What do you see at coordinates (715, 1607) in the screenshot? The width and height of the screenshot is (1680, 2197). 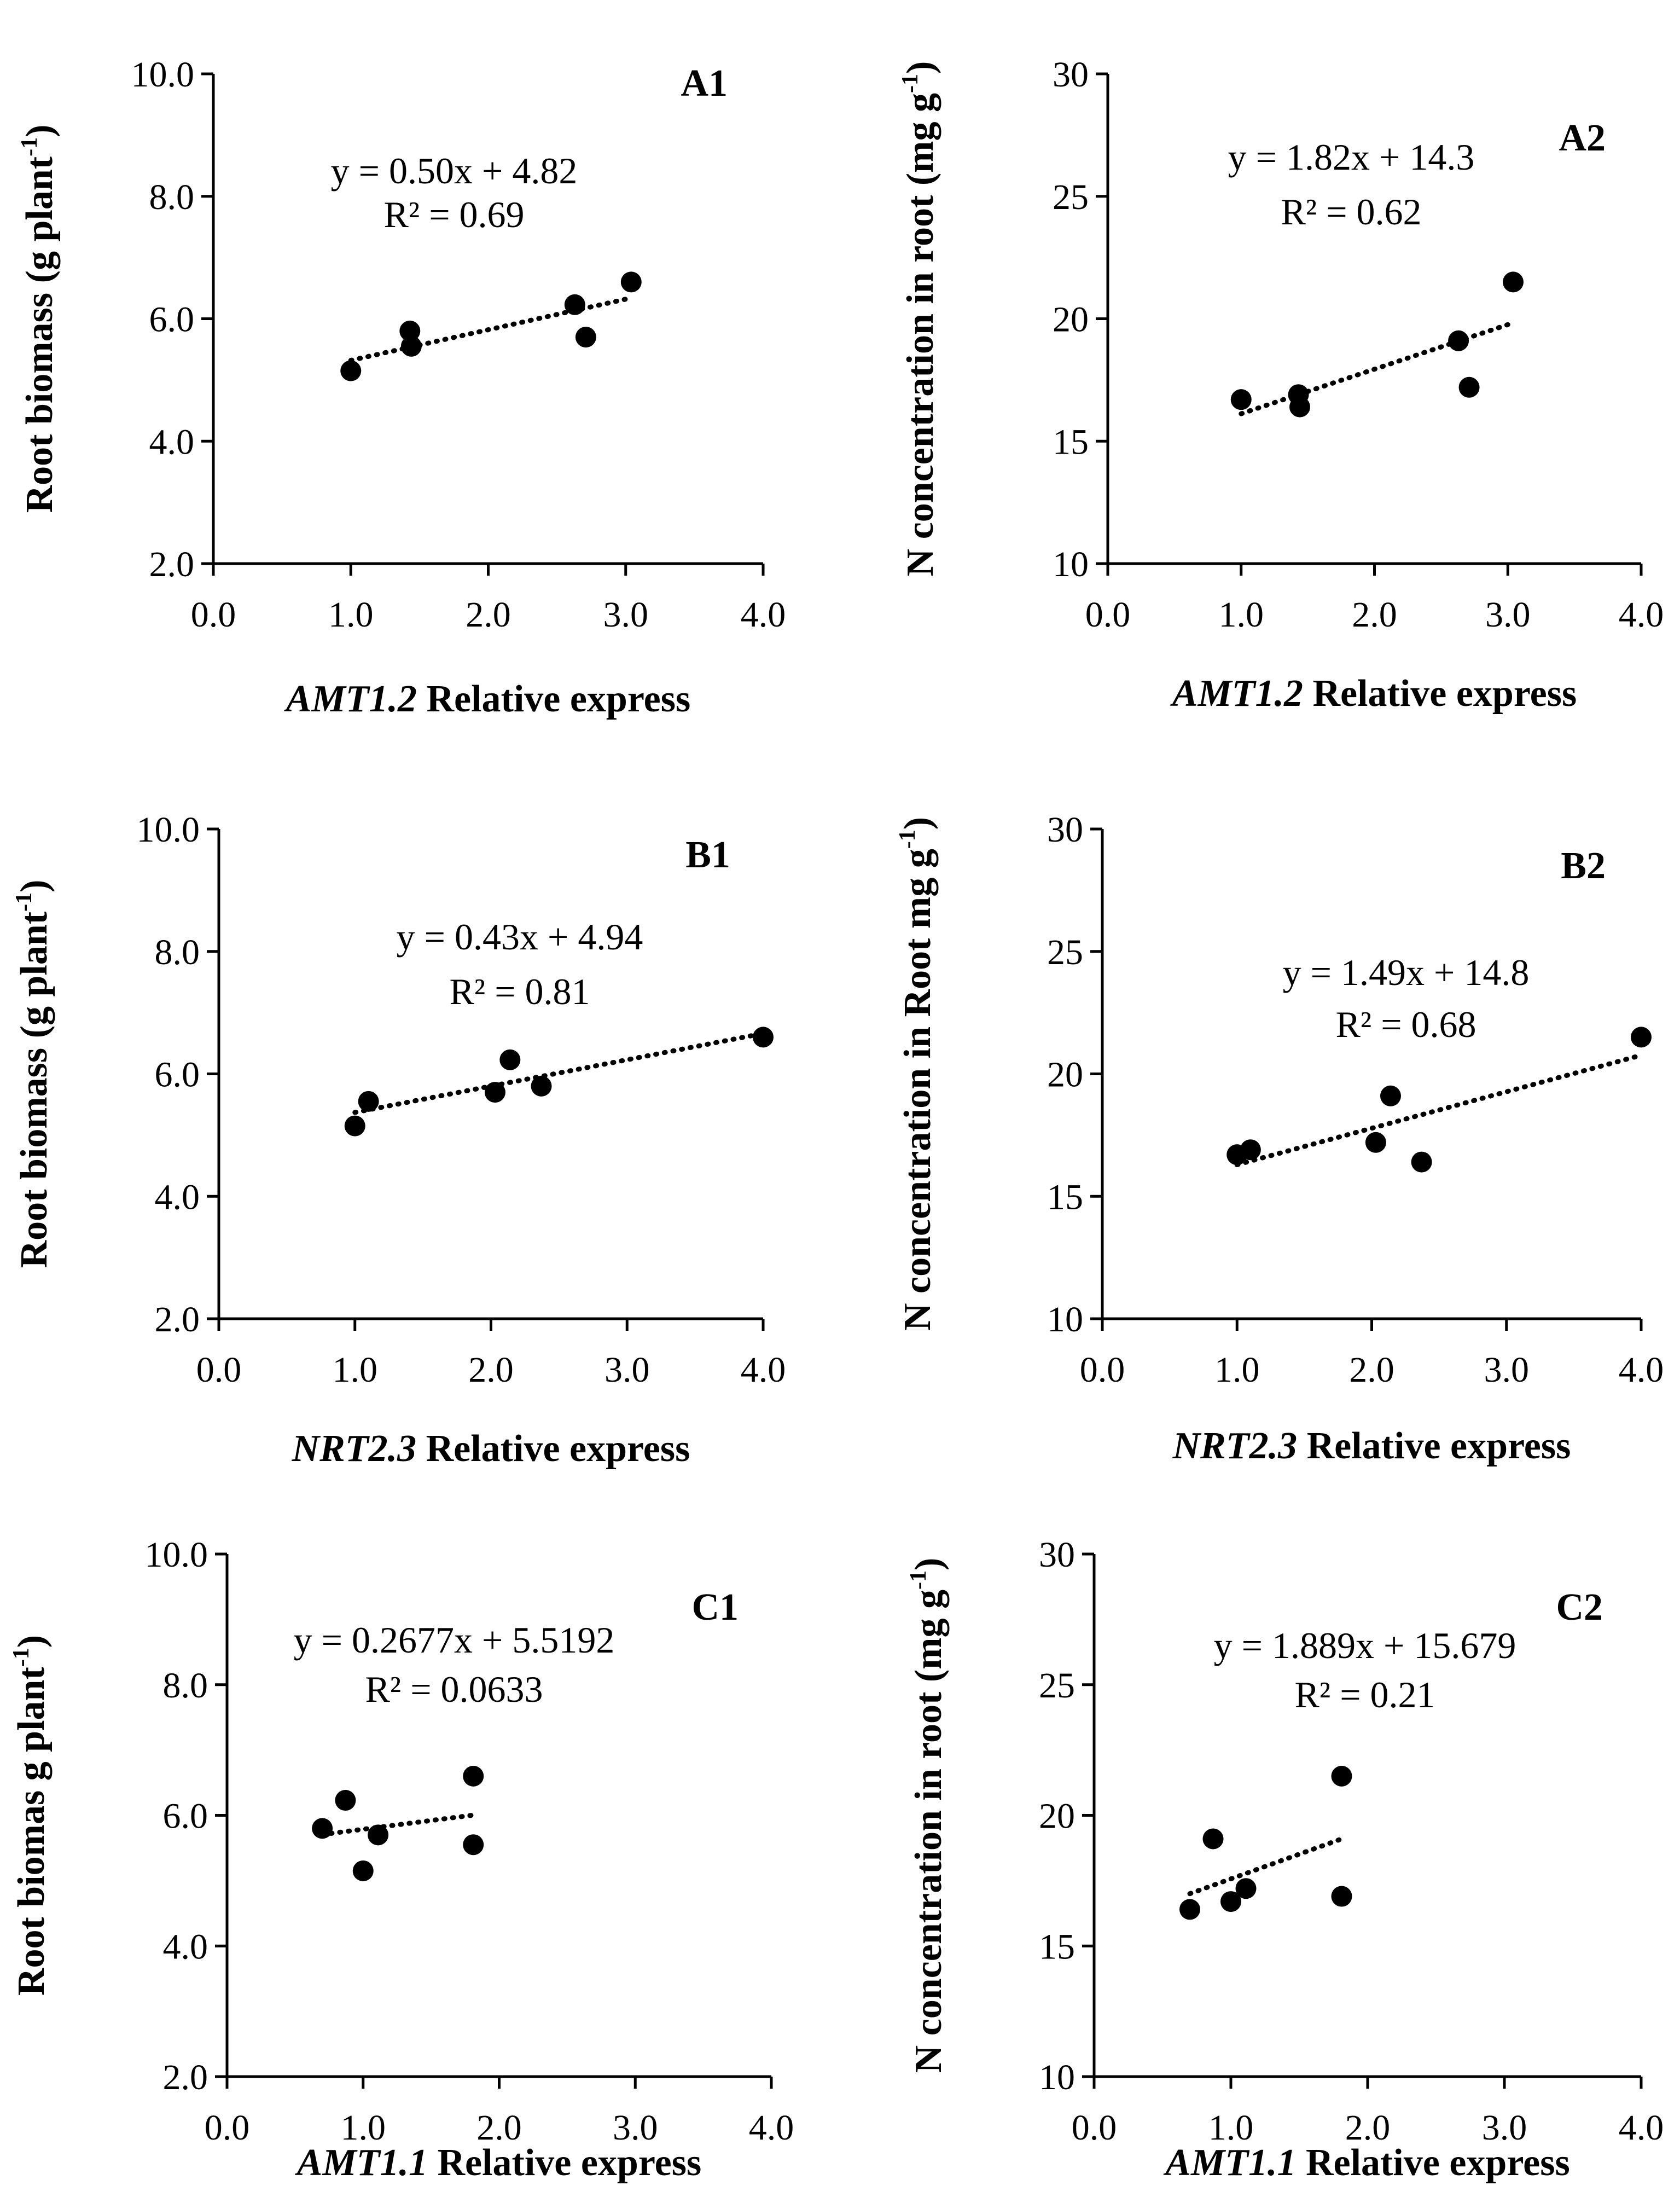 I see `panel-label: C1` at bounding box center [715, 1607].